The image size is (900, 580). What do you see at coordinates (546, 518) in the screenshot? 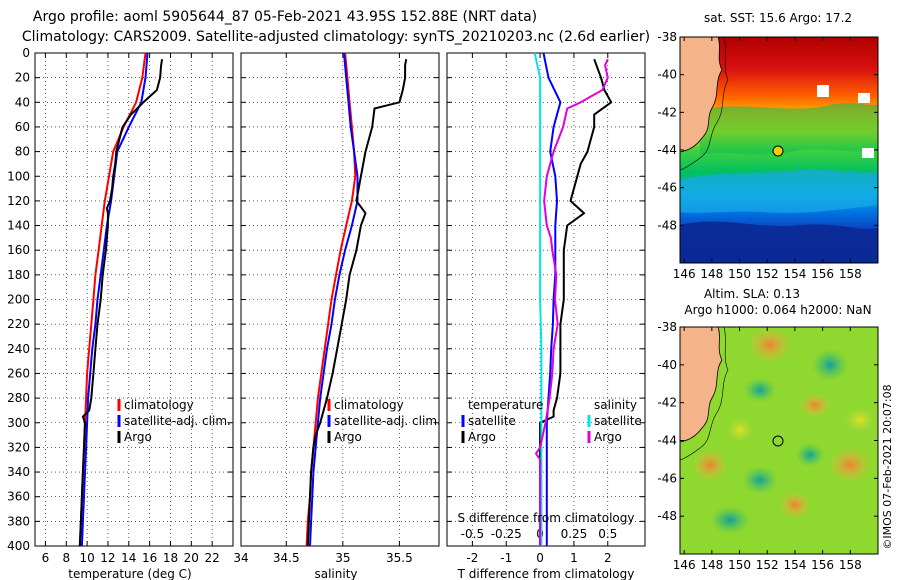
I see `s-difference-axis-label: S difference from climatology` at bounding box center [546, 518].